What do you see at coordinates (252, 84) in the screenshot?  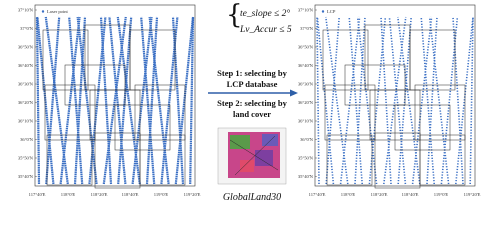 I see `step-text: LCP database` at bounding box center [252, 84].